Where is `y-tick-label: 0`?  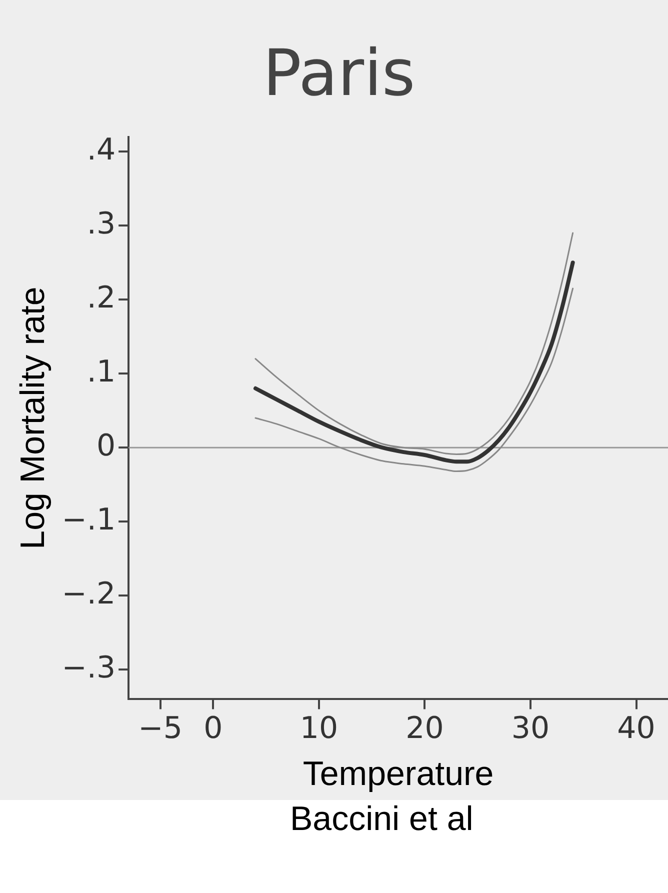
y-tick-label: 0 is located at coordinates (106, 446).